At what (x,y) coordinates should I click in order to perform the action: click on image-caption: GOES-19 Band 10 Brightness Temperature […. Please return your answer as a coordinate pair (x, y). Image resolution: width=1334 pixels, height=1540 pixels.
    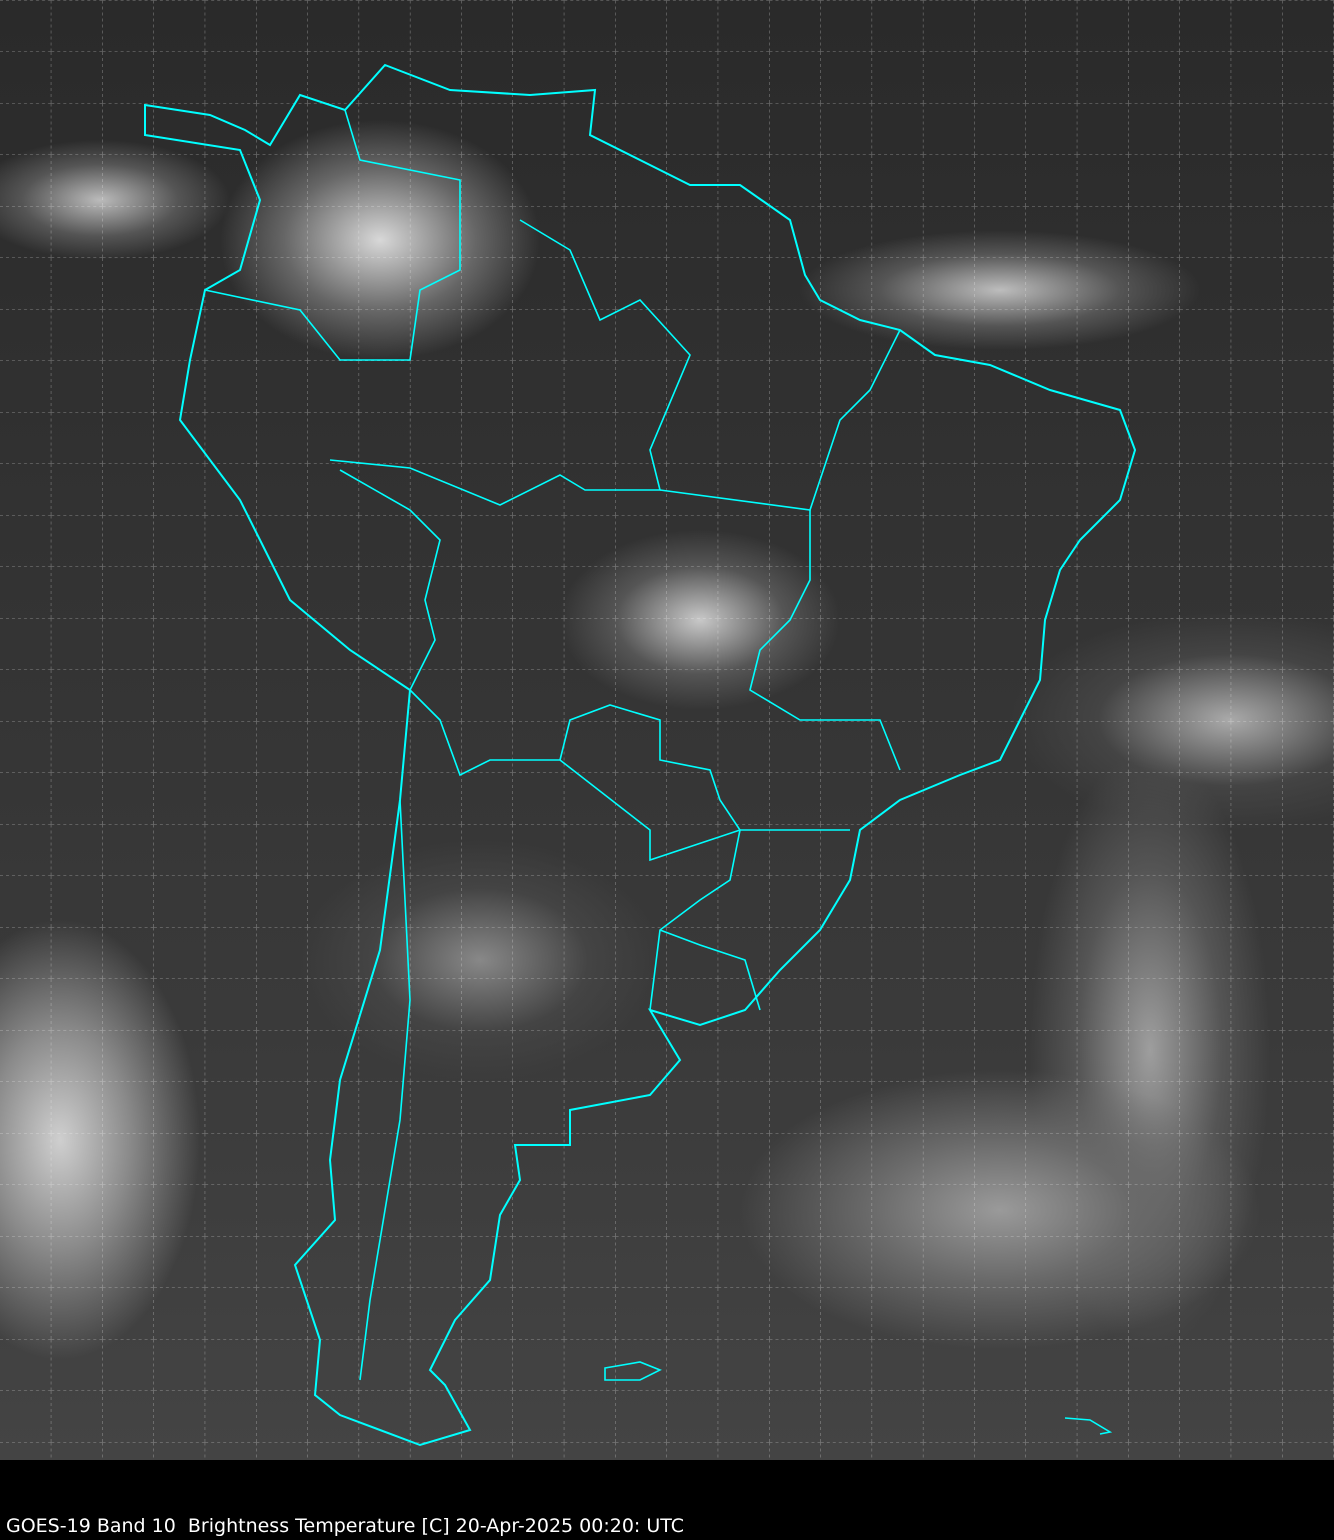
    Looking at the image, I should click on (345, 1526).